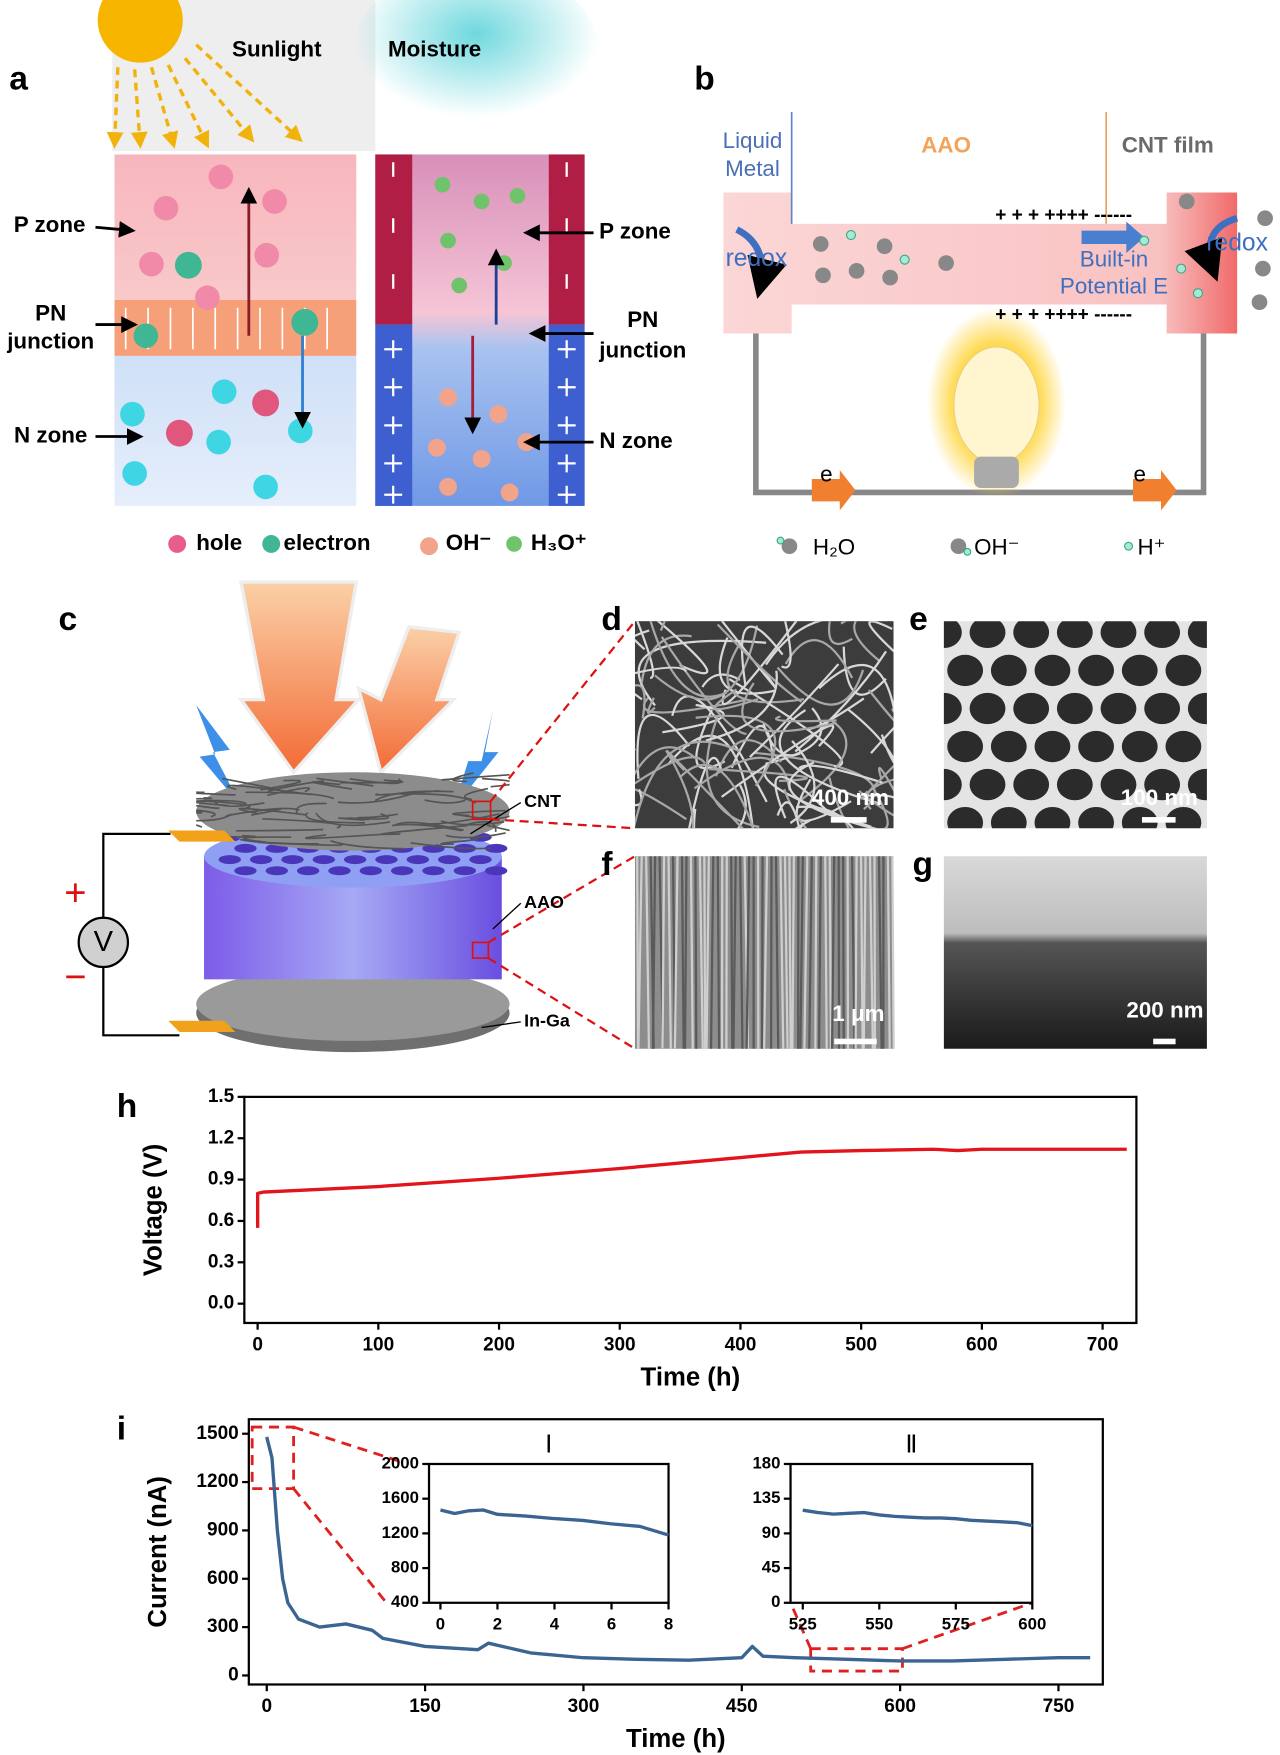  I want to click on y-tick-label: 300, so click(223, 1626).